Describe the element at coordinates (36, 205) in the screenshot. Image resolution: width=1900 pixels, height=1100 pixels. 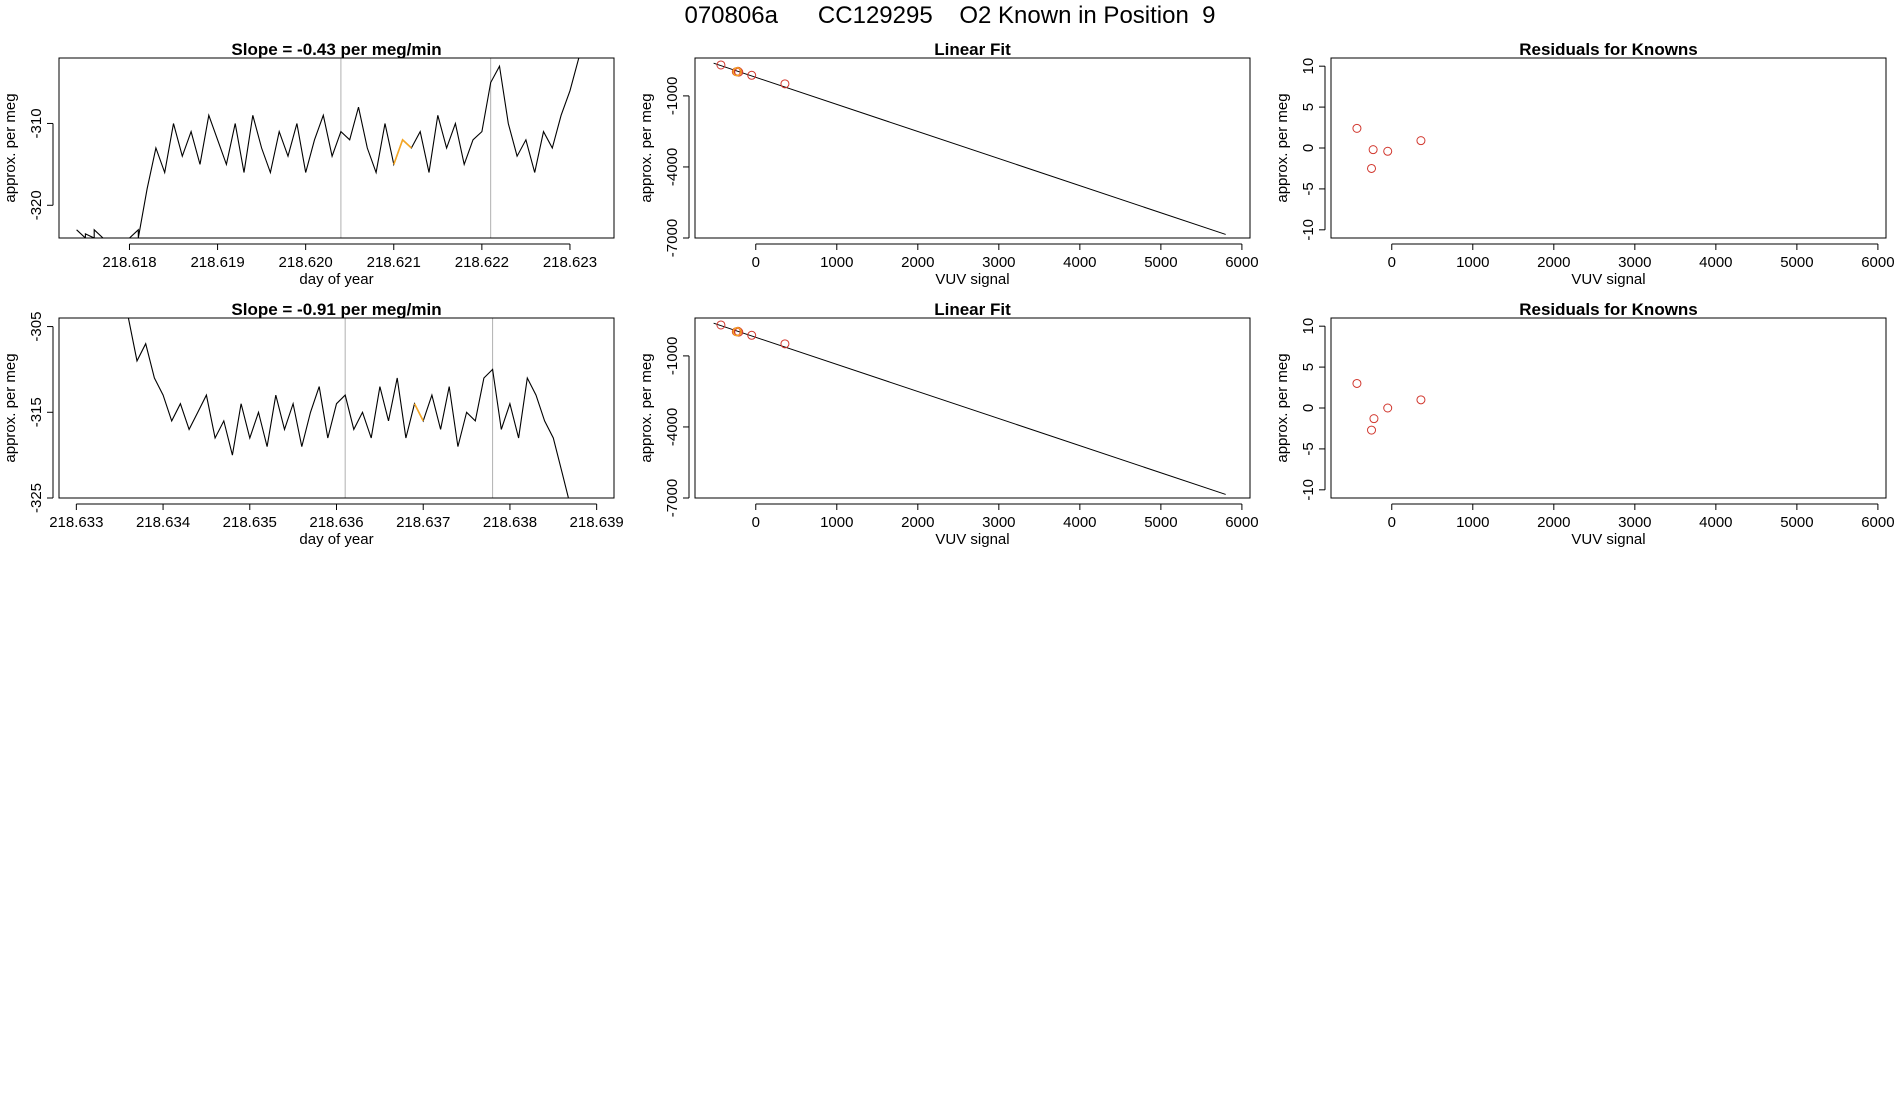
I see `y-tick-label: -320` at that location.